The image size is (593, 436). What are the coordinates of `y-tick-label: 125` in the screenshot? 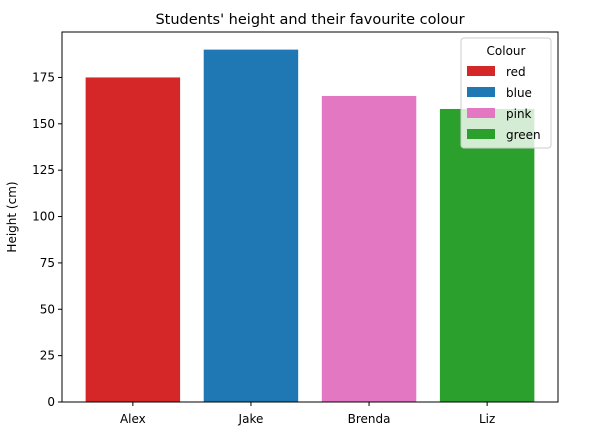 It's located at (43, 170).